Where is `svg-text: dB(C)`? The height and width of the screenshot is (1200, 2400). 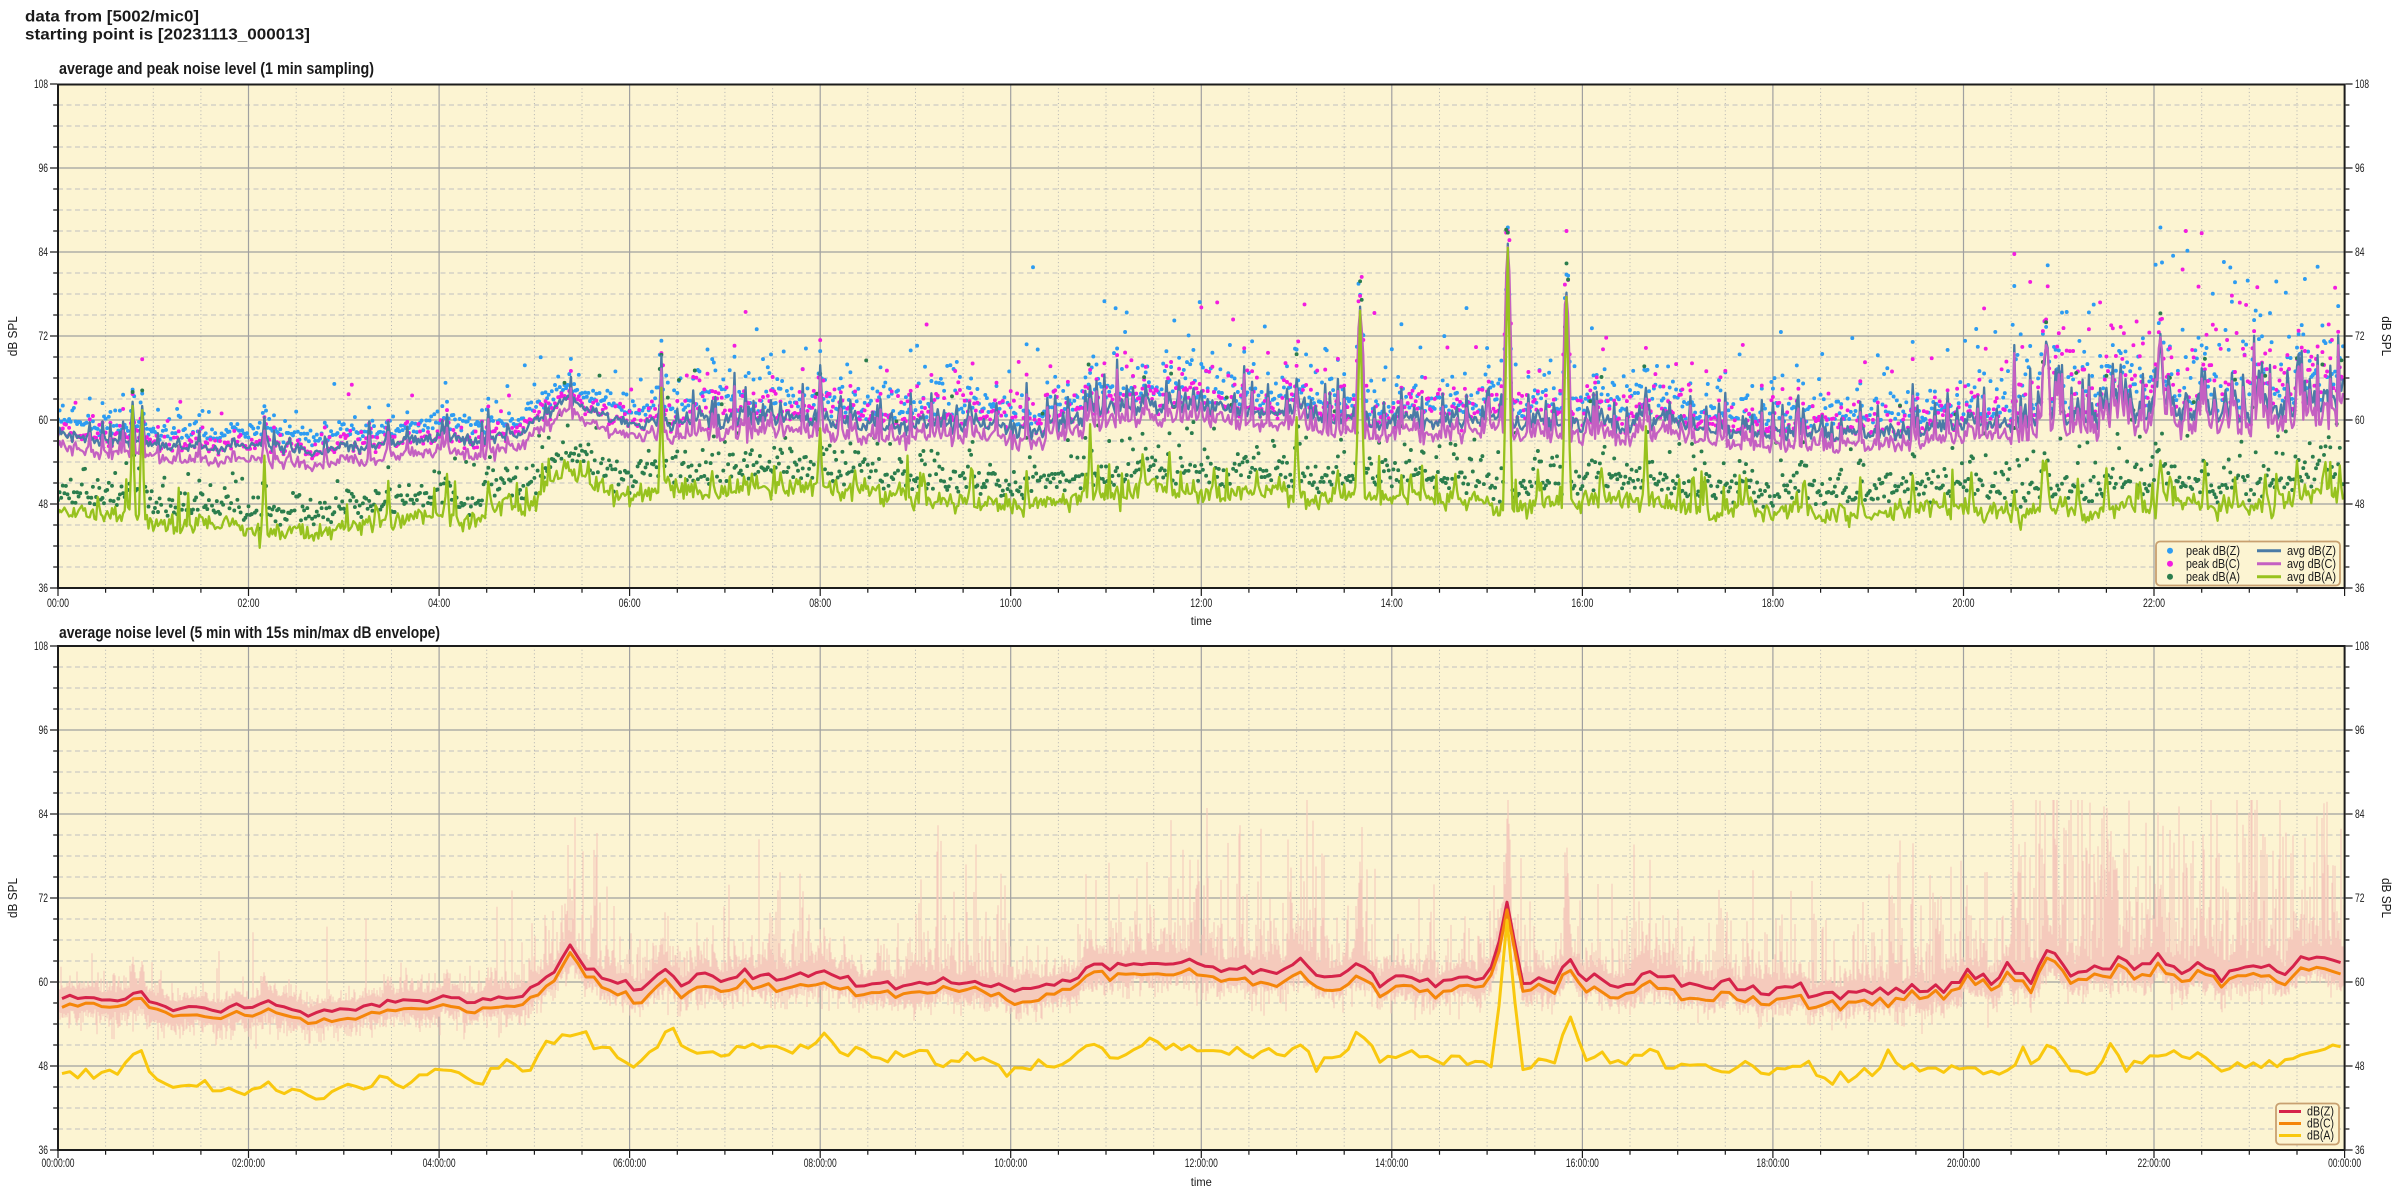 svg-text: dB(C) is located at coordinates (2320, 1124).